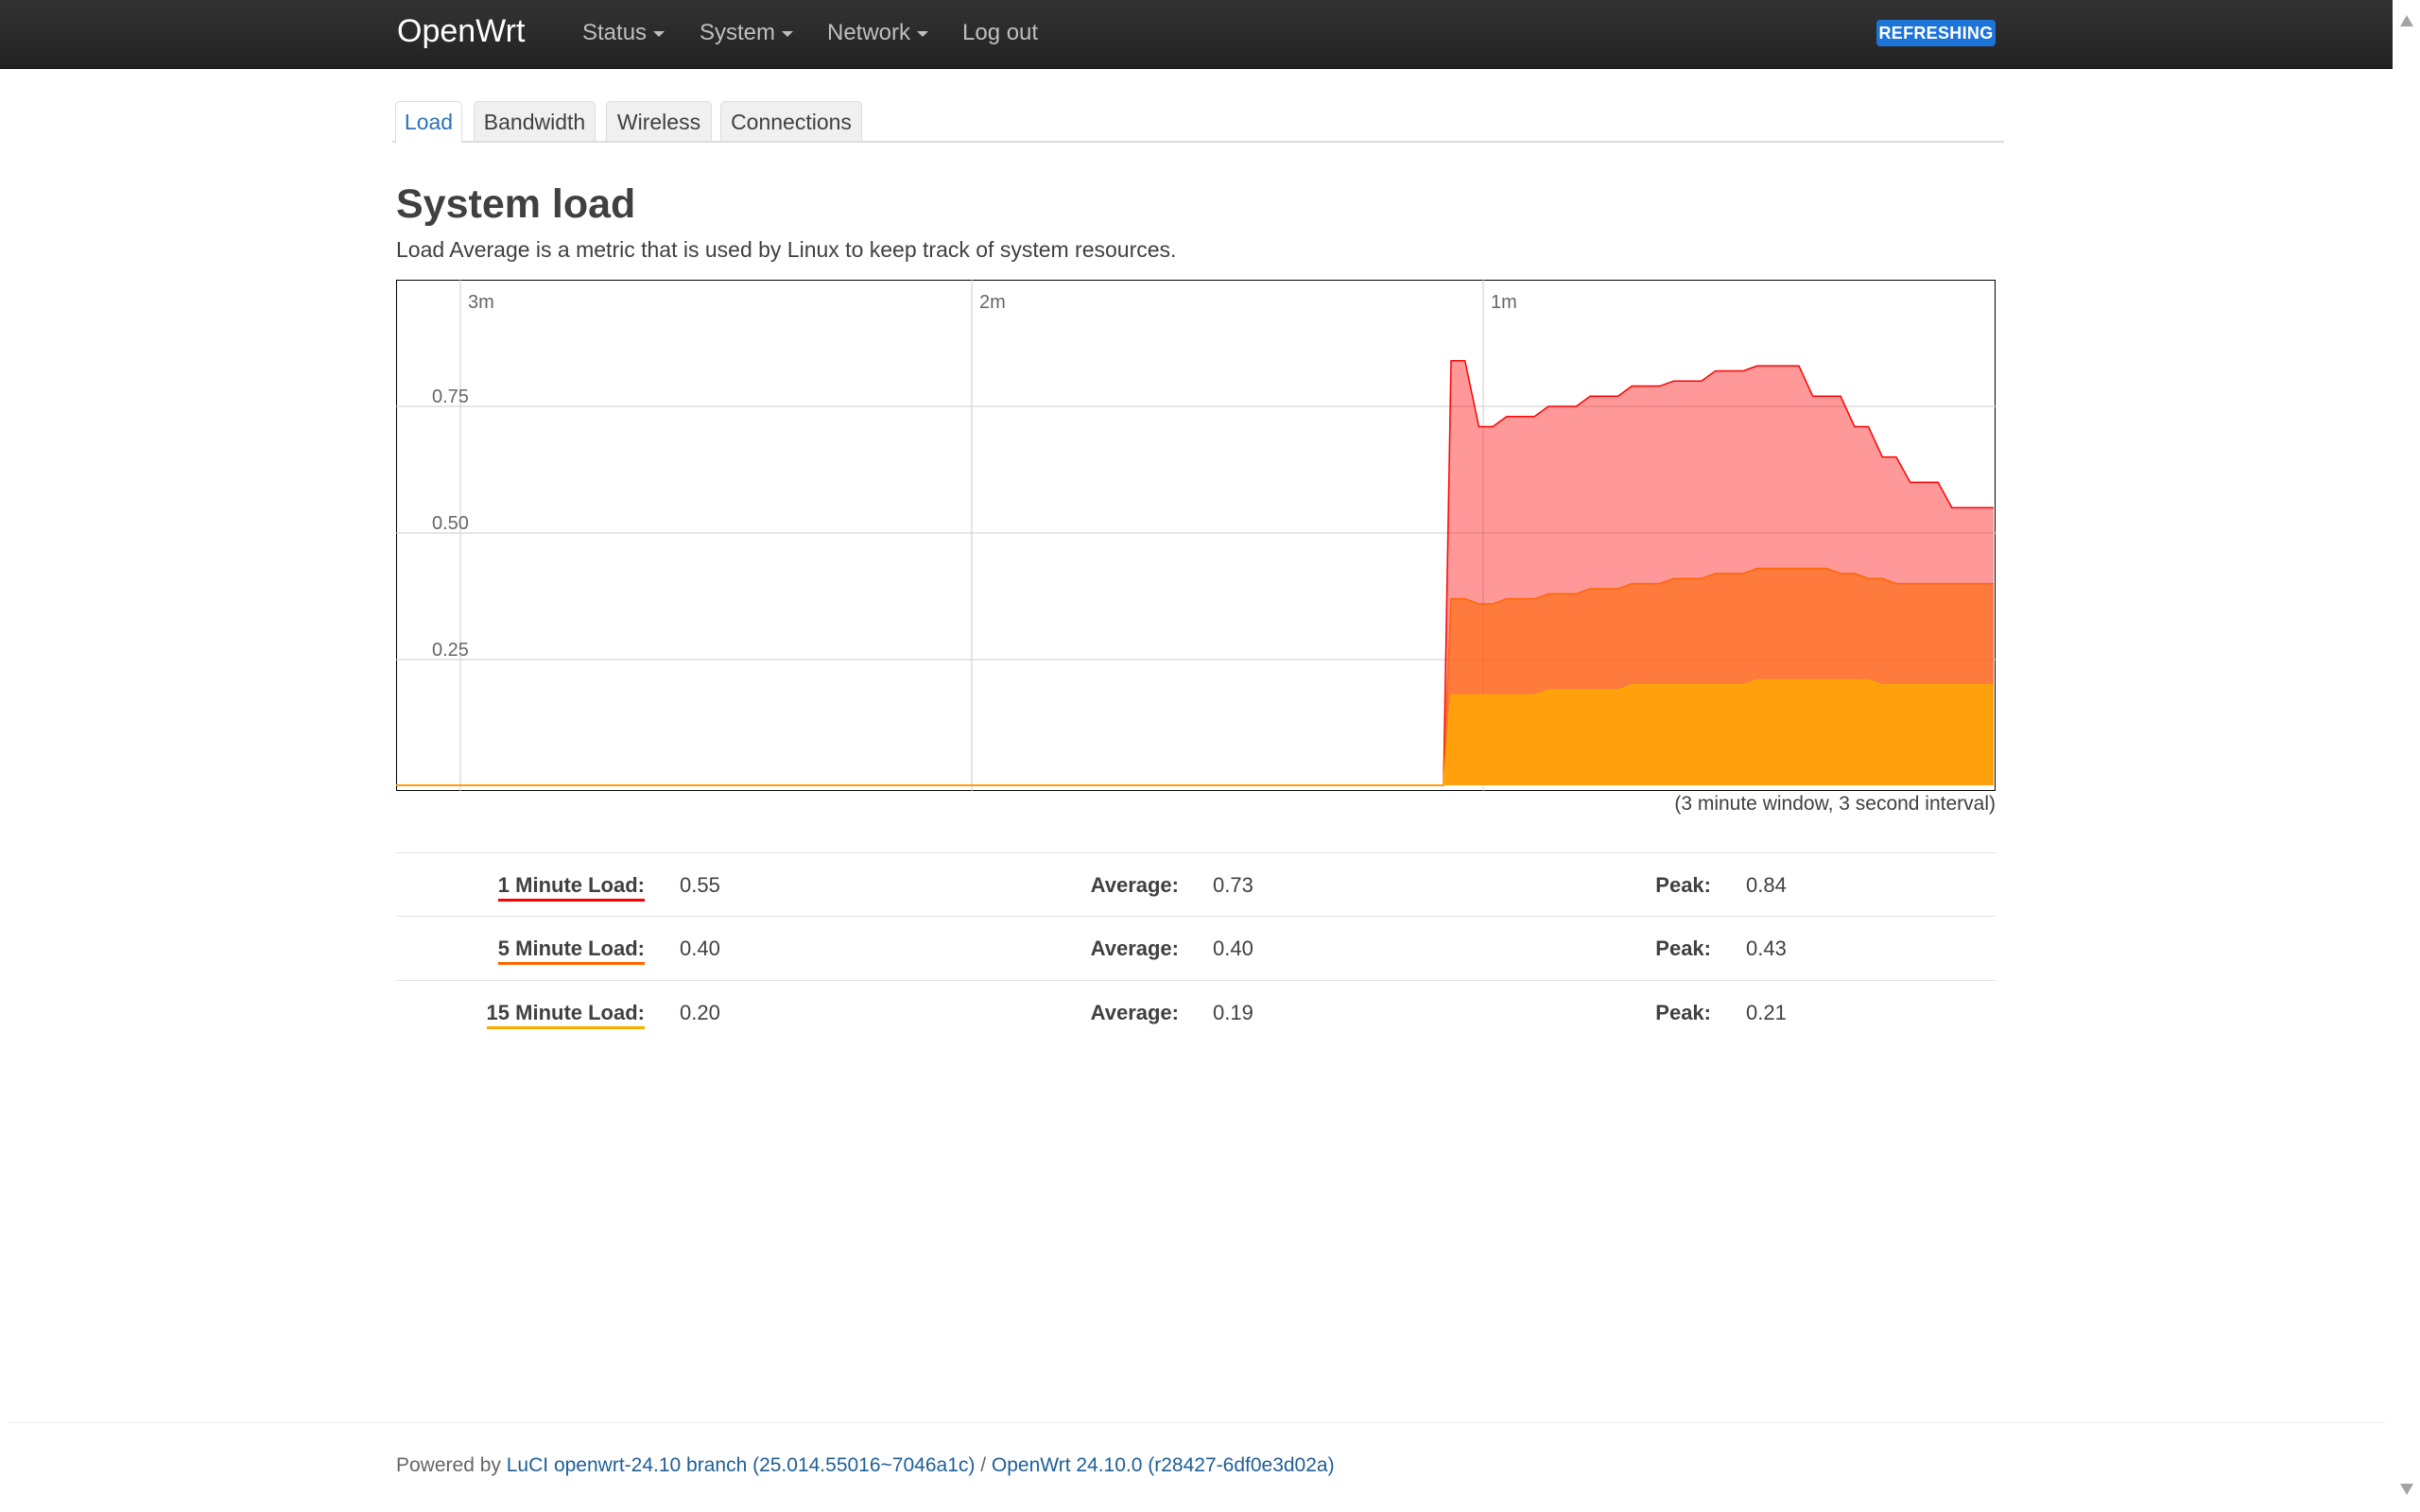  What do you see at coordinates (869, 32) in the screenshot?
I see `nav-item-label: Network` at bounding box center [869, 32].